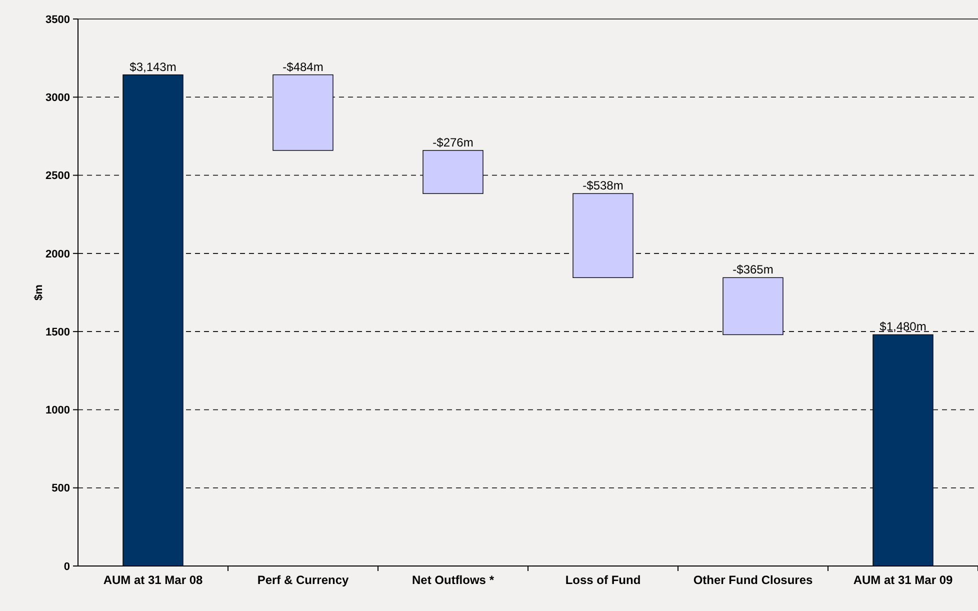  I want to click on x-tick-label: Other Fund Closures, so click(753, 580).